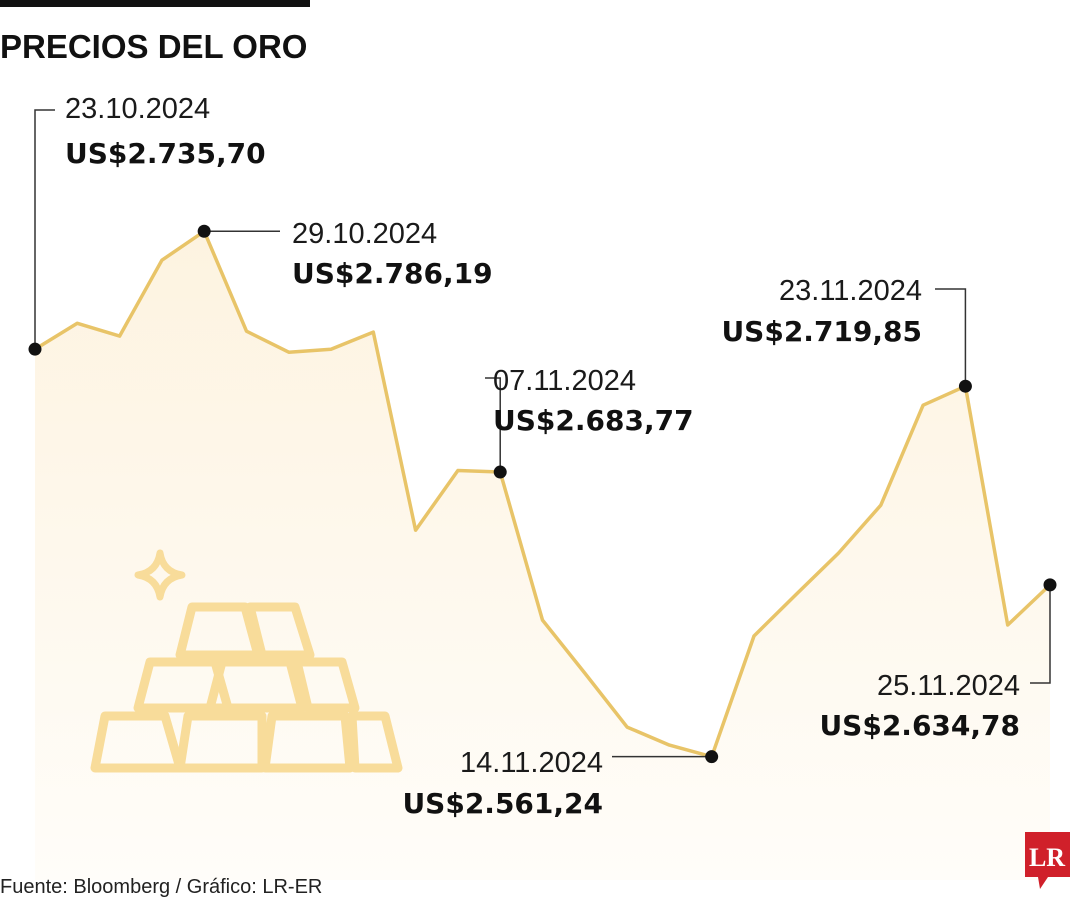 This screenshot has width=1080, height=900. What do you see at coordinates (919, 725) in the screenshot?
I see `value-label: US$2.634,78` at bounding box center [919, 725].